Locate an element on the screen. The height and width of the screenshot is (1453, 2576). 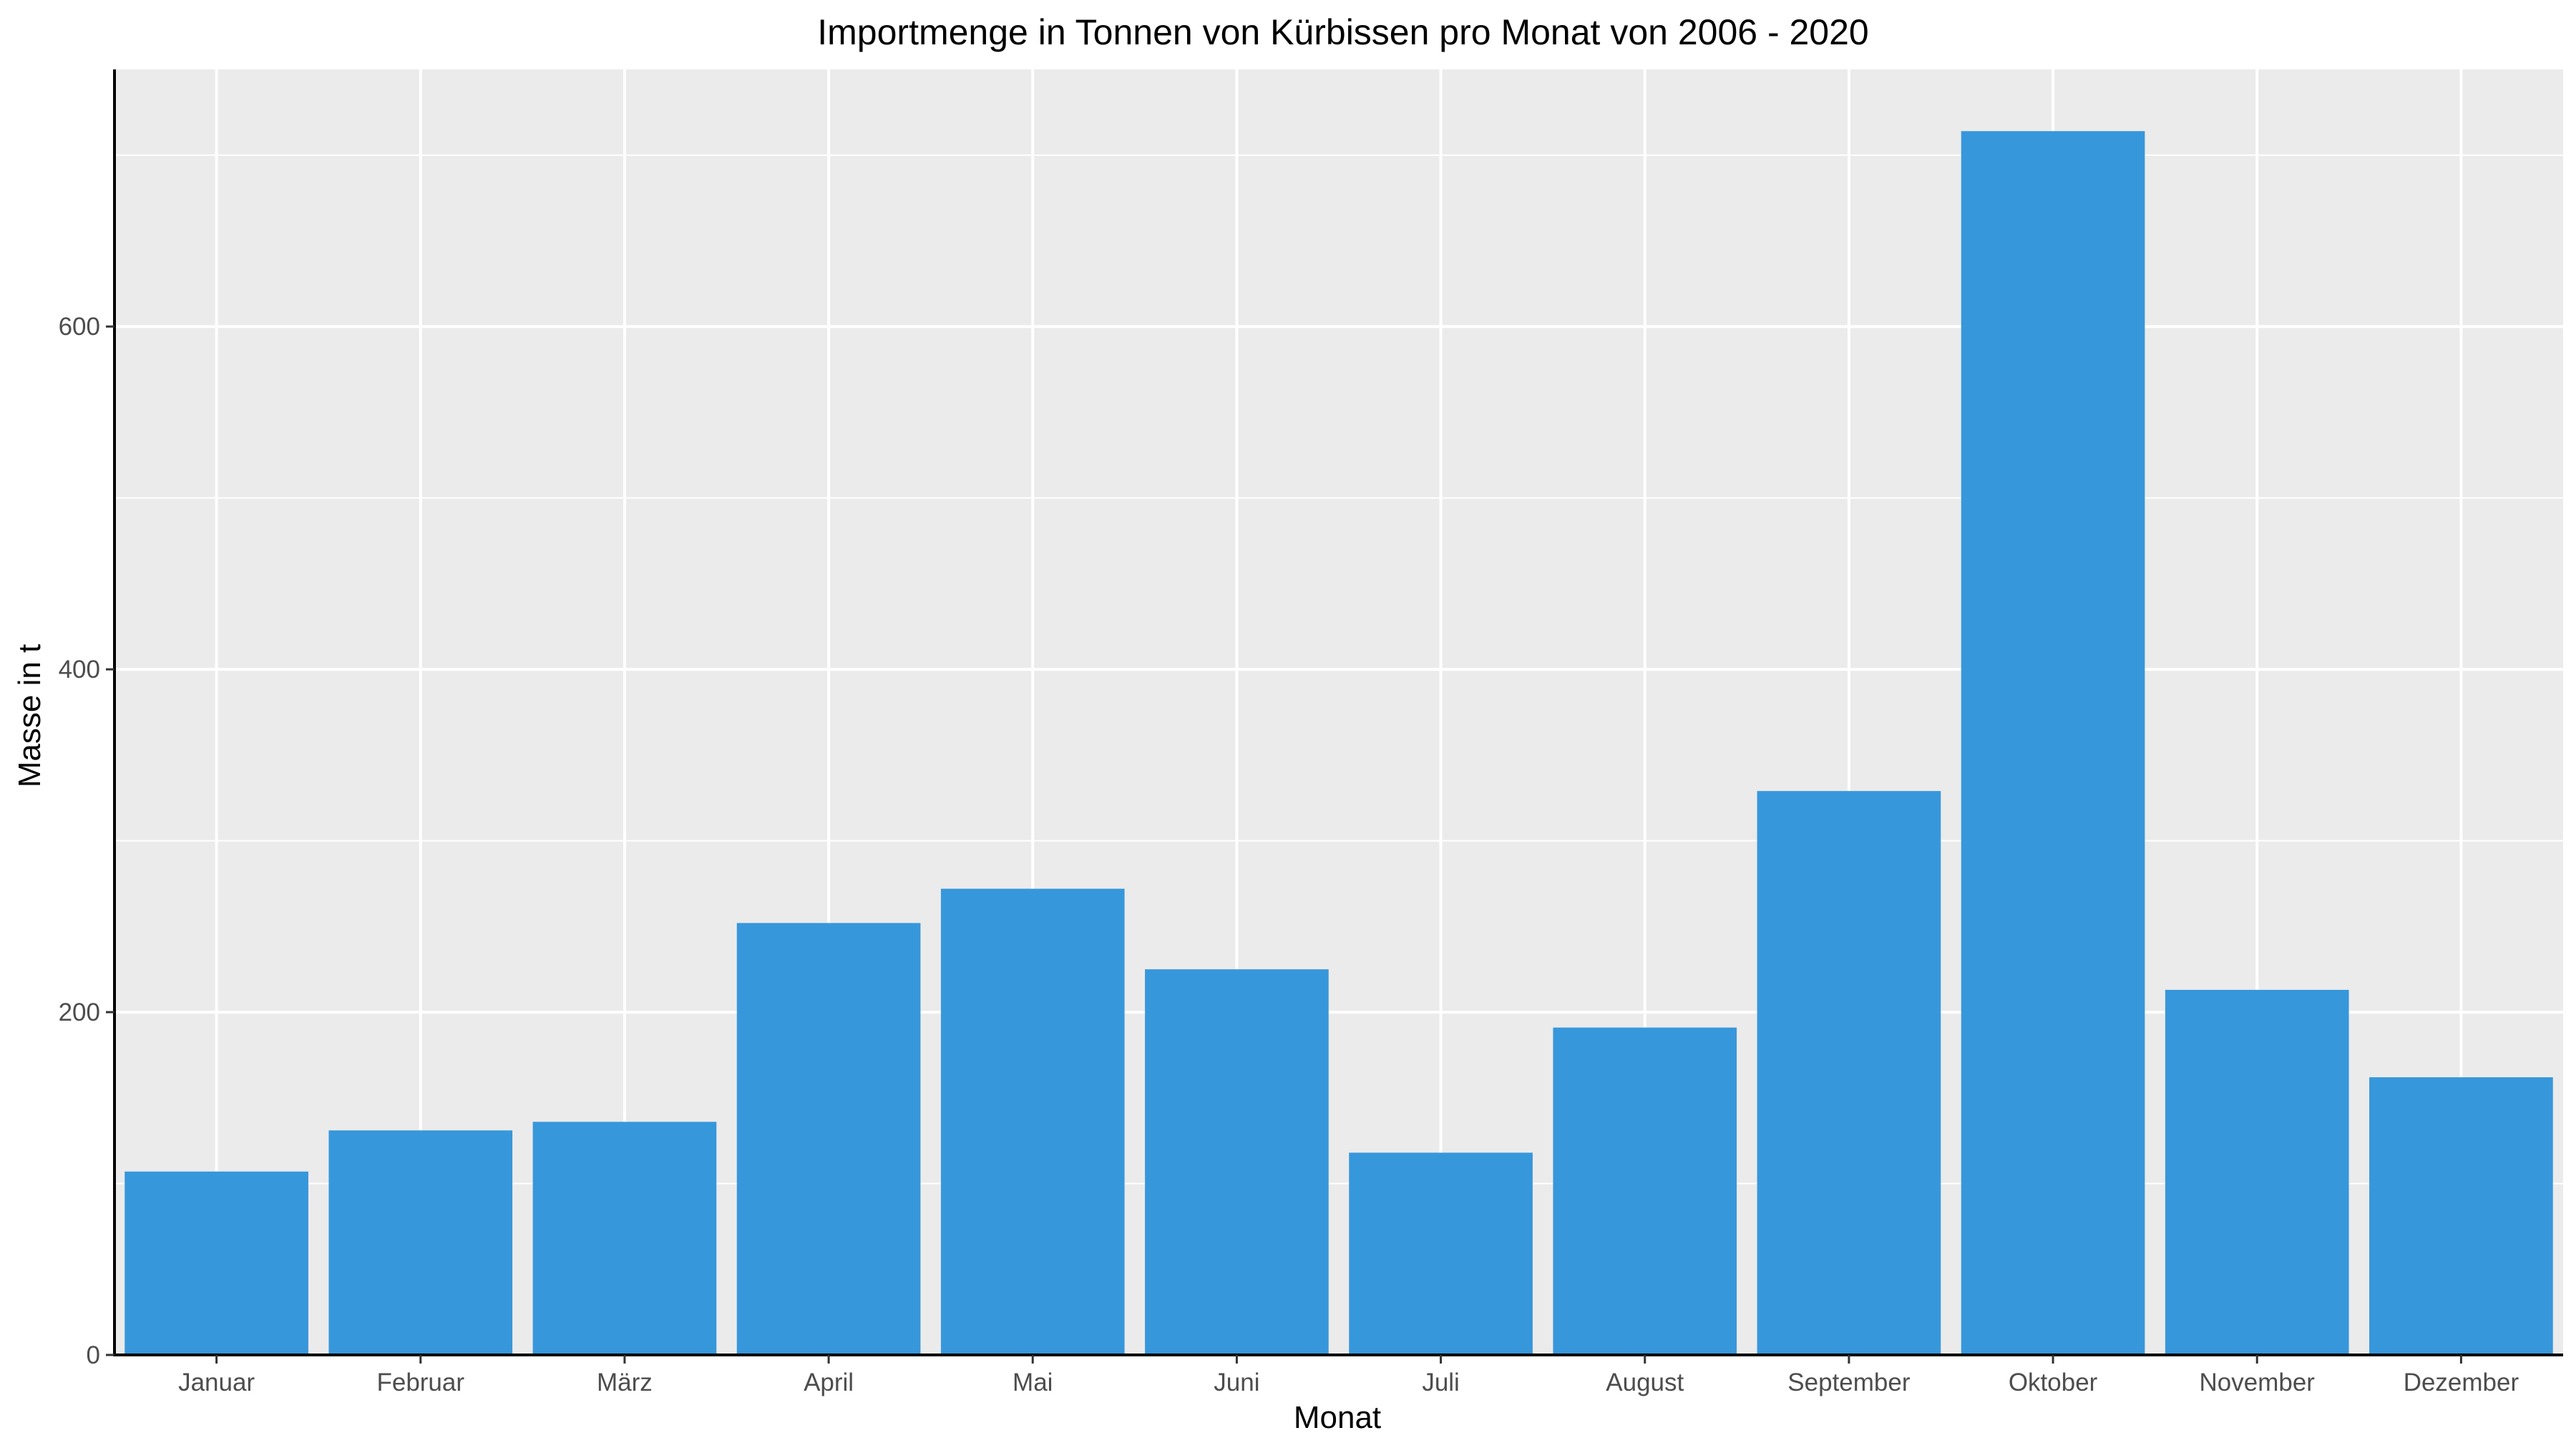
y-tick-label: 0 is located at coordinates (93, 1355).